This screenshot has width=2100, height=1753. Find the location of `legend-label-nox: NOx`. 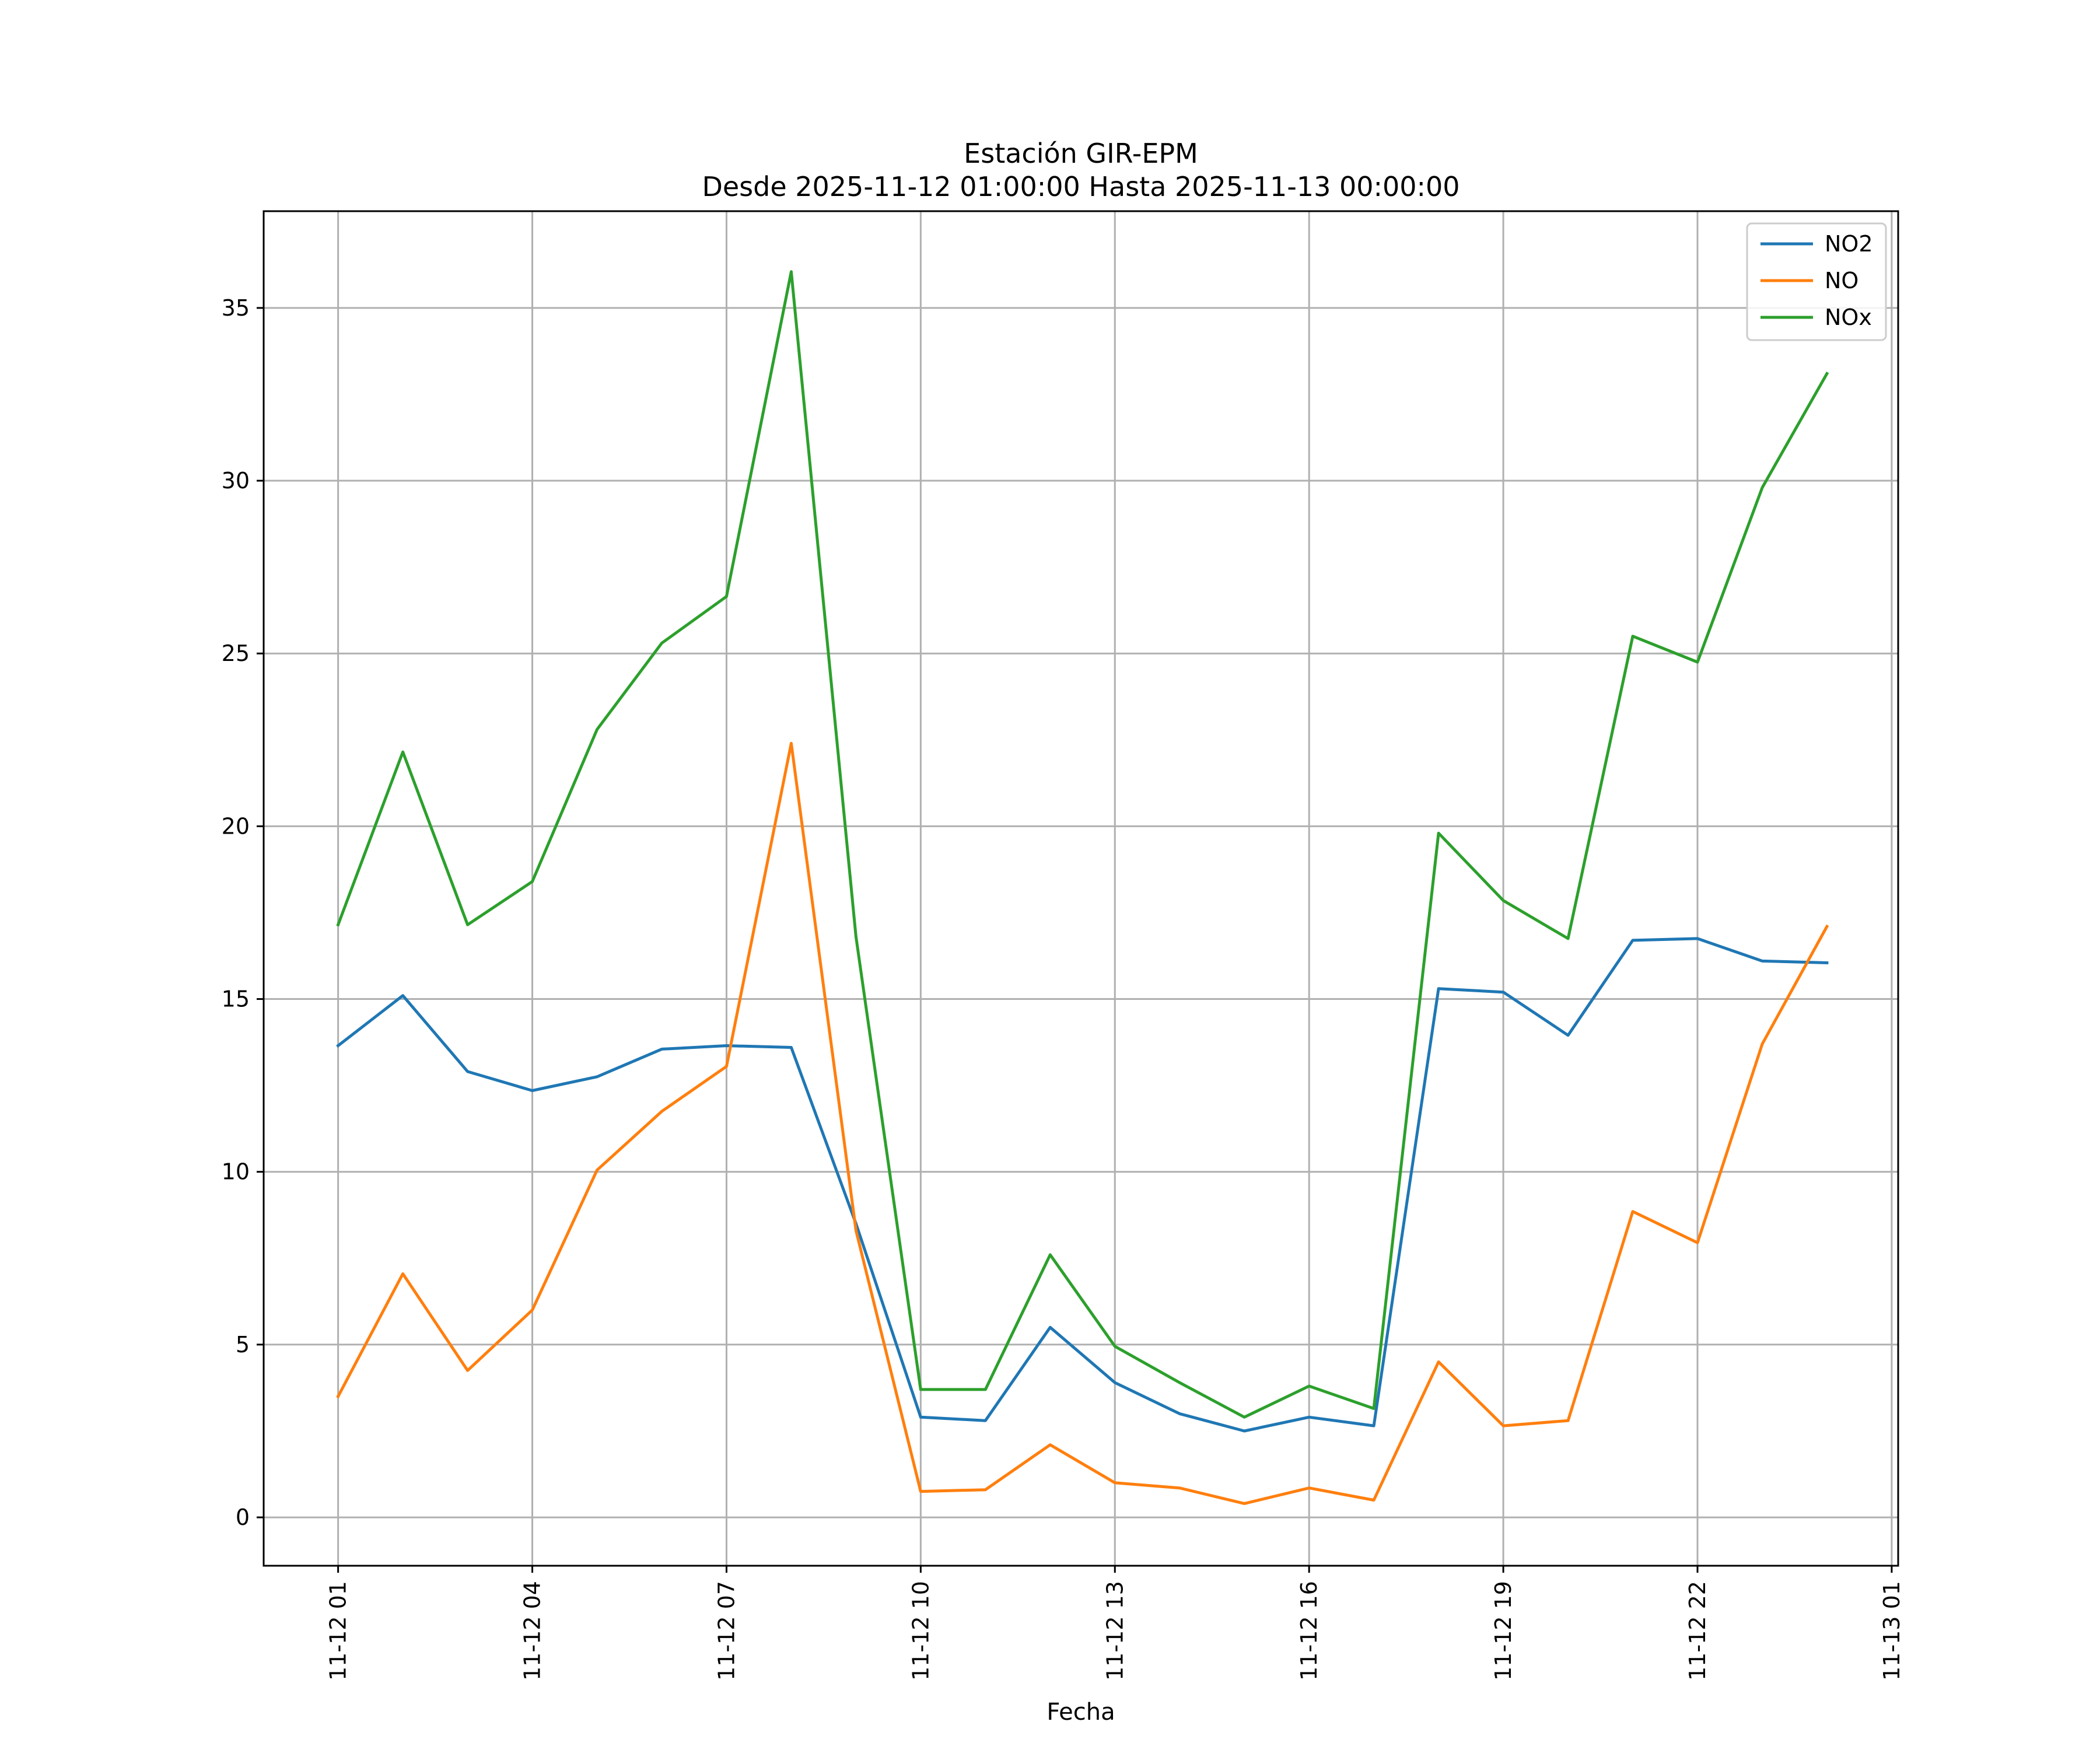

legend-label-nox: NOx is located at coordinates (1848, 317).